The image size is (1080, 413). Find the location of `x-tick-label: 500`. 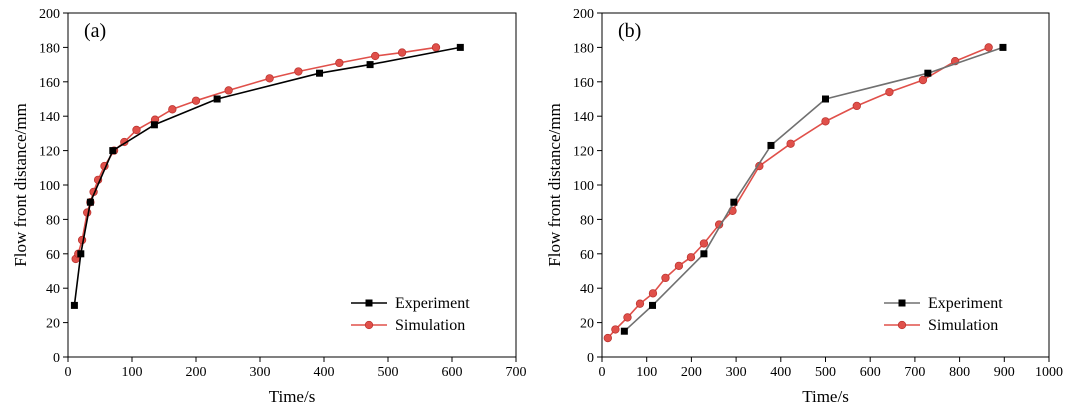

x-tick-label: 500 is located at coordinates (388, 372).